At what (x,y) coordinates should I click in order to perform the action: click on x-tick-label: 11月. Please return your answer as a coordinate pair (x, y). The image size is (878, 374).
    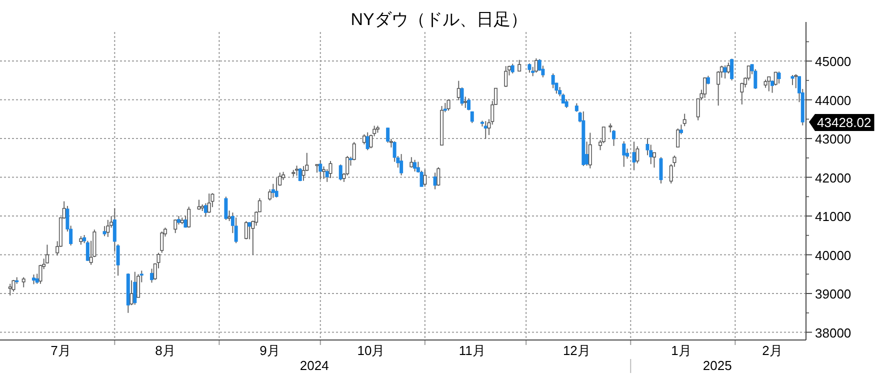
    Looking at the image, I should click on (472, 350).